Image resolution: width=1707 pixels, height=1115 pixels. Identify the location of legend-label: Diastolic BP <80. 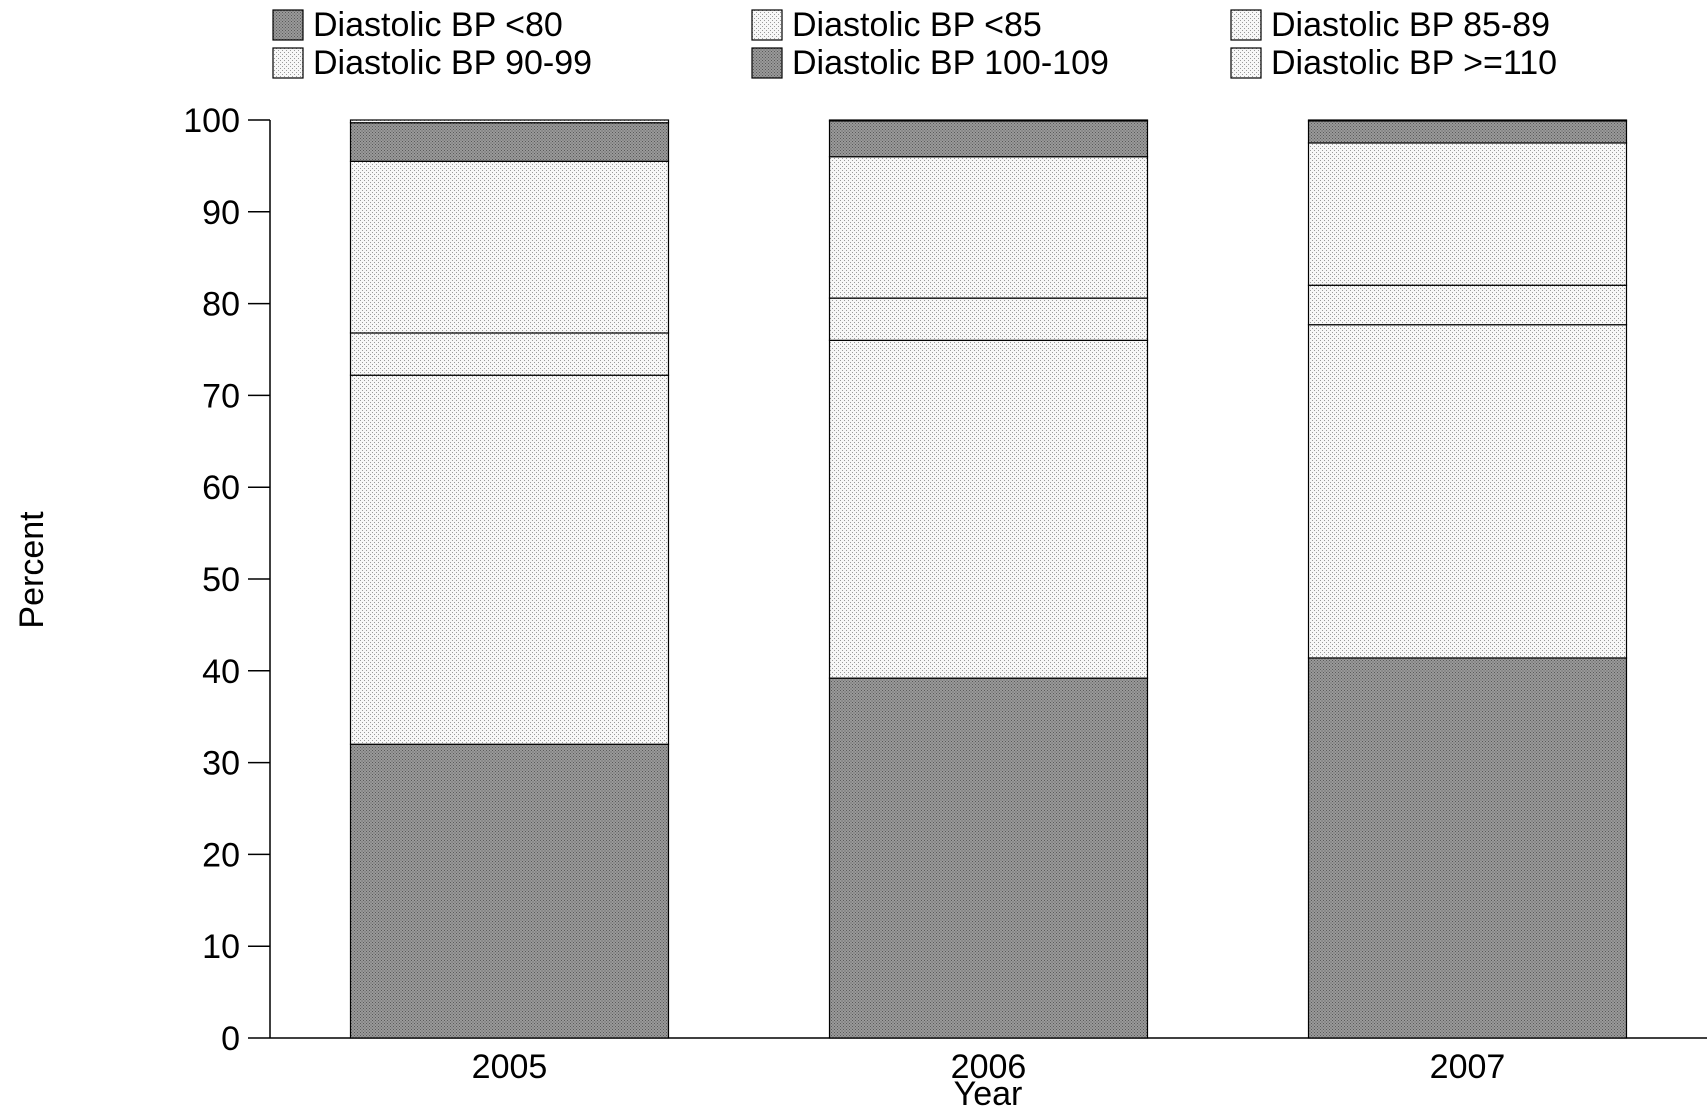
(438, 25).